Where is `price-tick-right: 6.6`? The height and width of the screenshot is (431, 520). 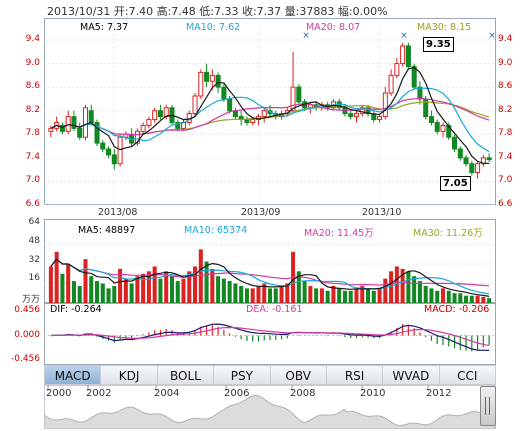
price-tick-right: 6.6 is located at coordinates (505, 204).